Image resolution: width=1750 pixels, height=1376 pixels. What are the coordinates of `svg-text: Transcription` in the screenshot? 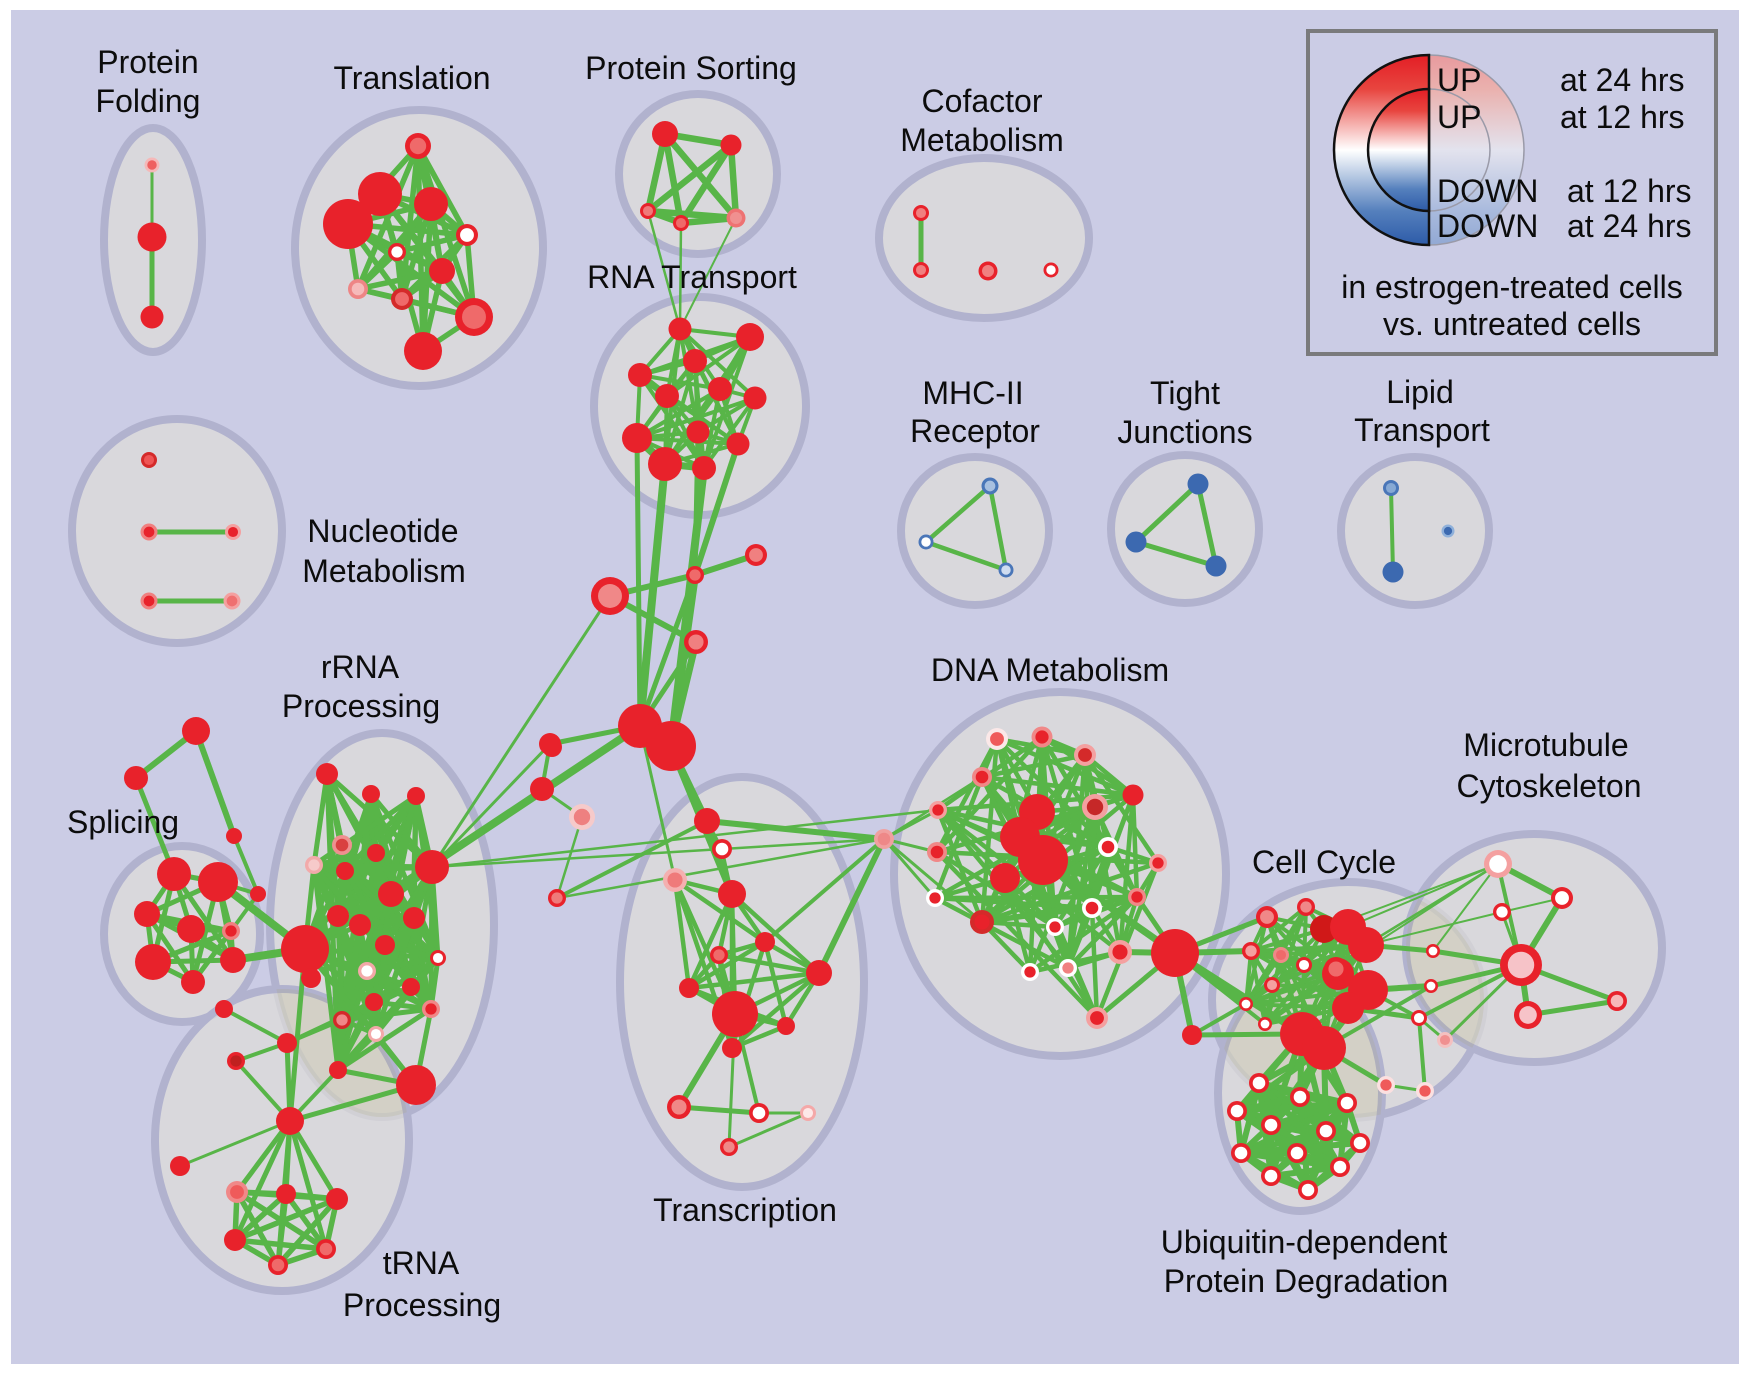 It's located at (745, 1210).